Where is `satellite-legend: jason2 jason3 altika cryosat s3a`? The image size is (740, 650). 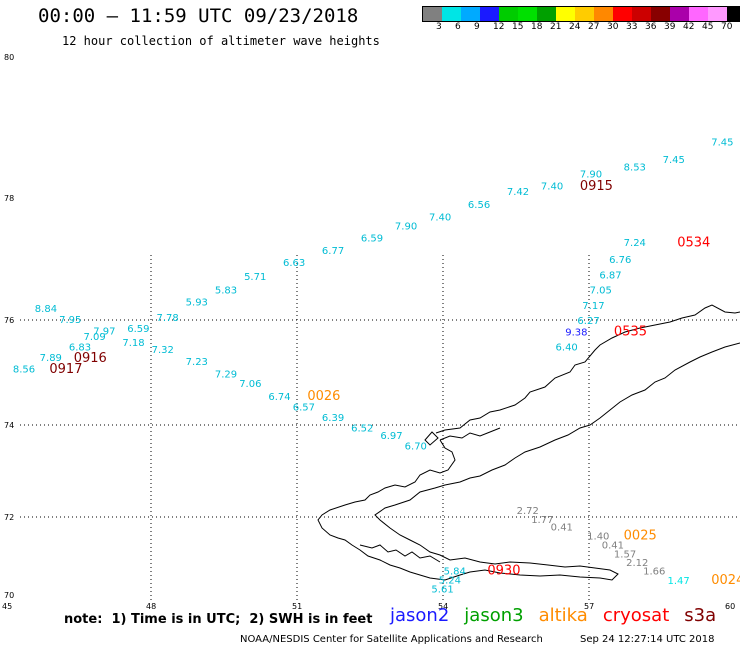 satellite-legend: jason2 jason3 altika cryosat s3a is located at coordinates (553, 615).